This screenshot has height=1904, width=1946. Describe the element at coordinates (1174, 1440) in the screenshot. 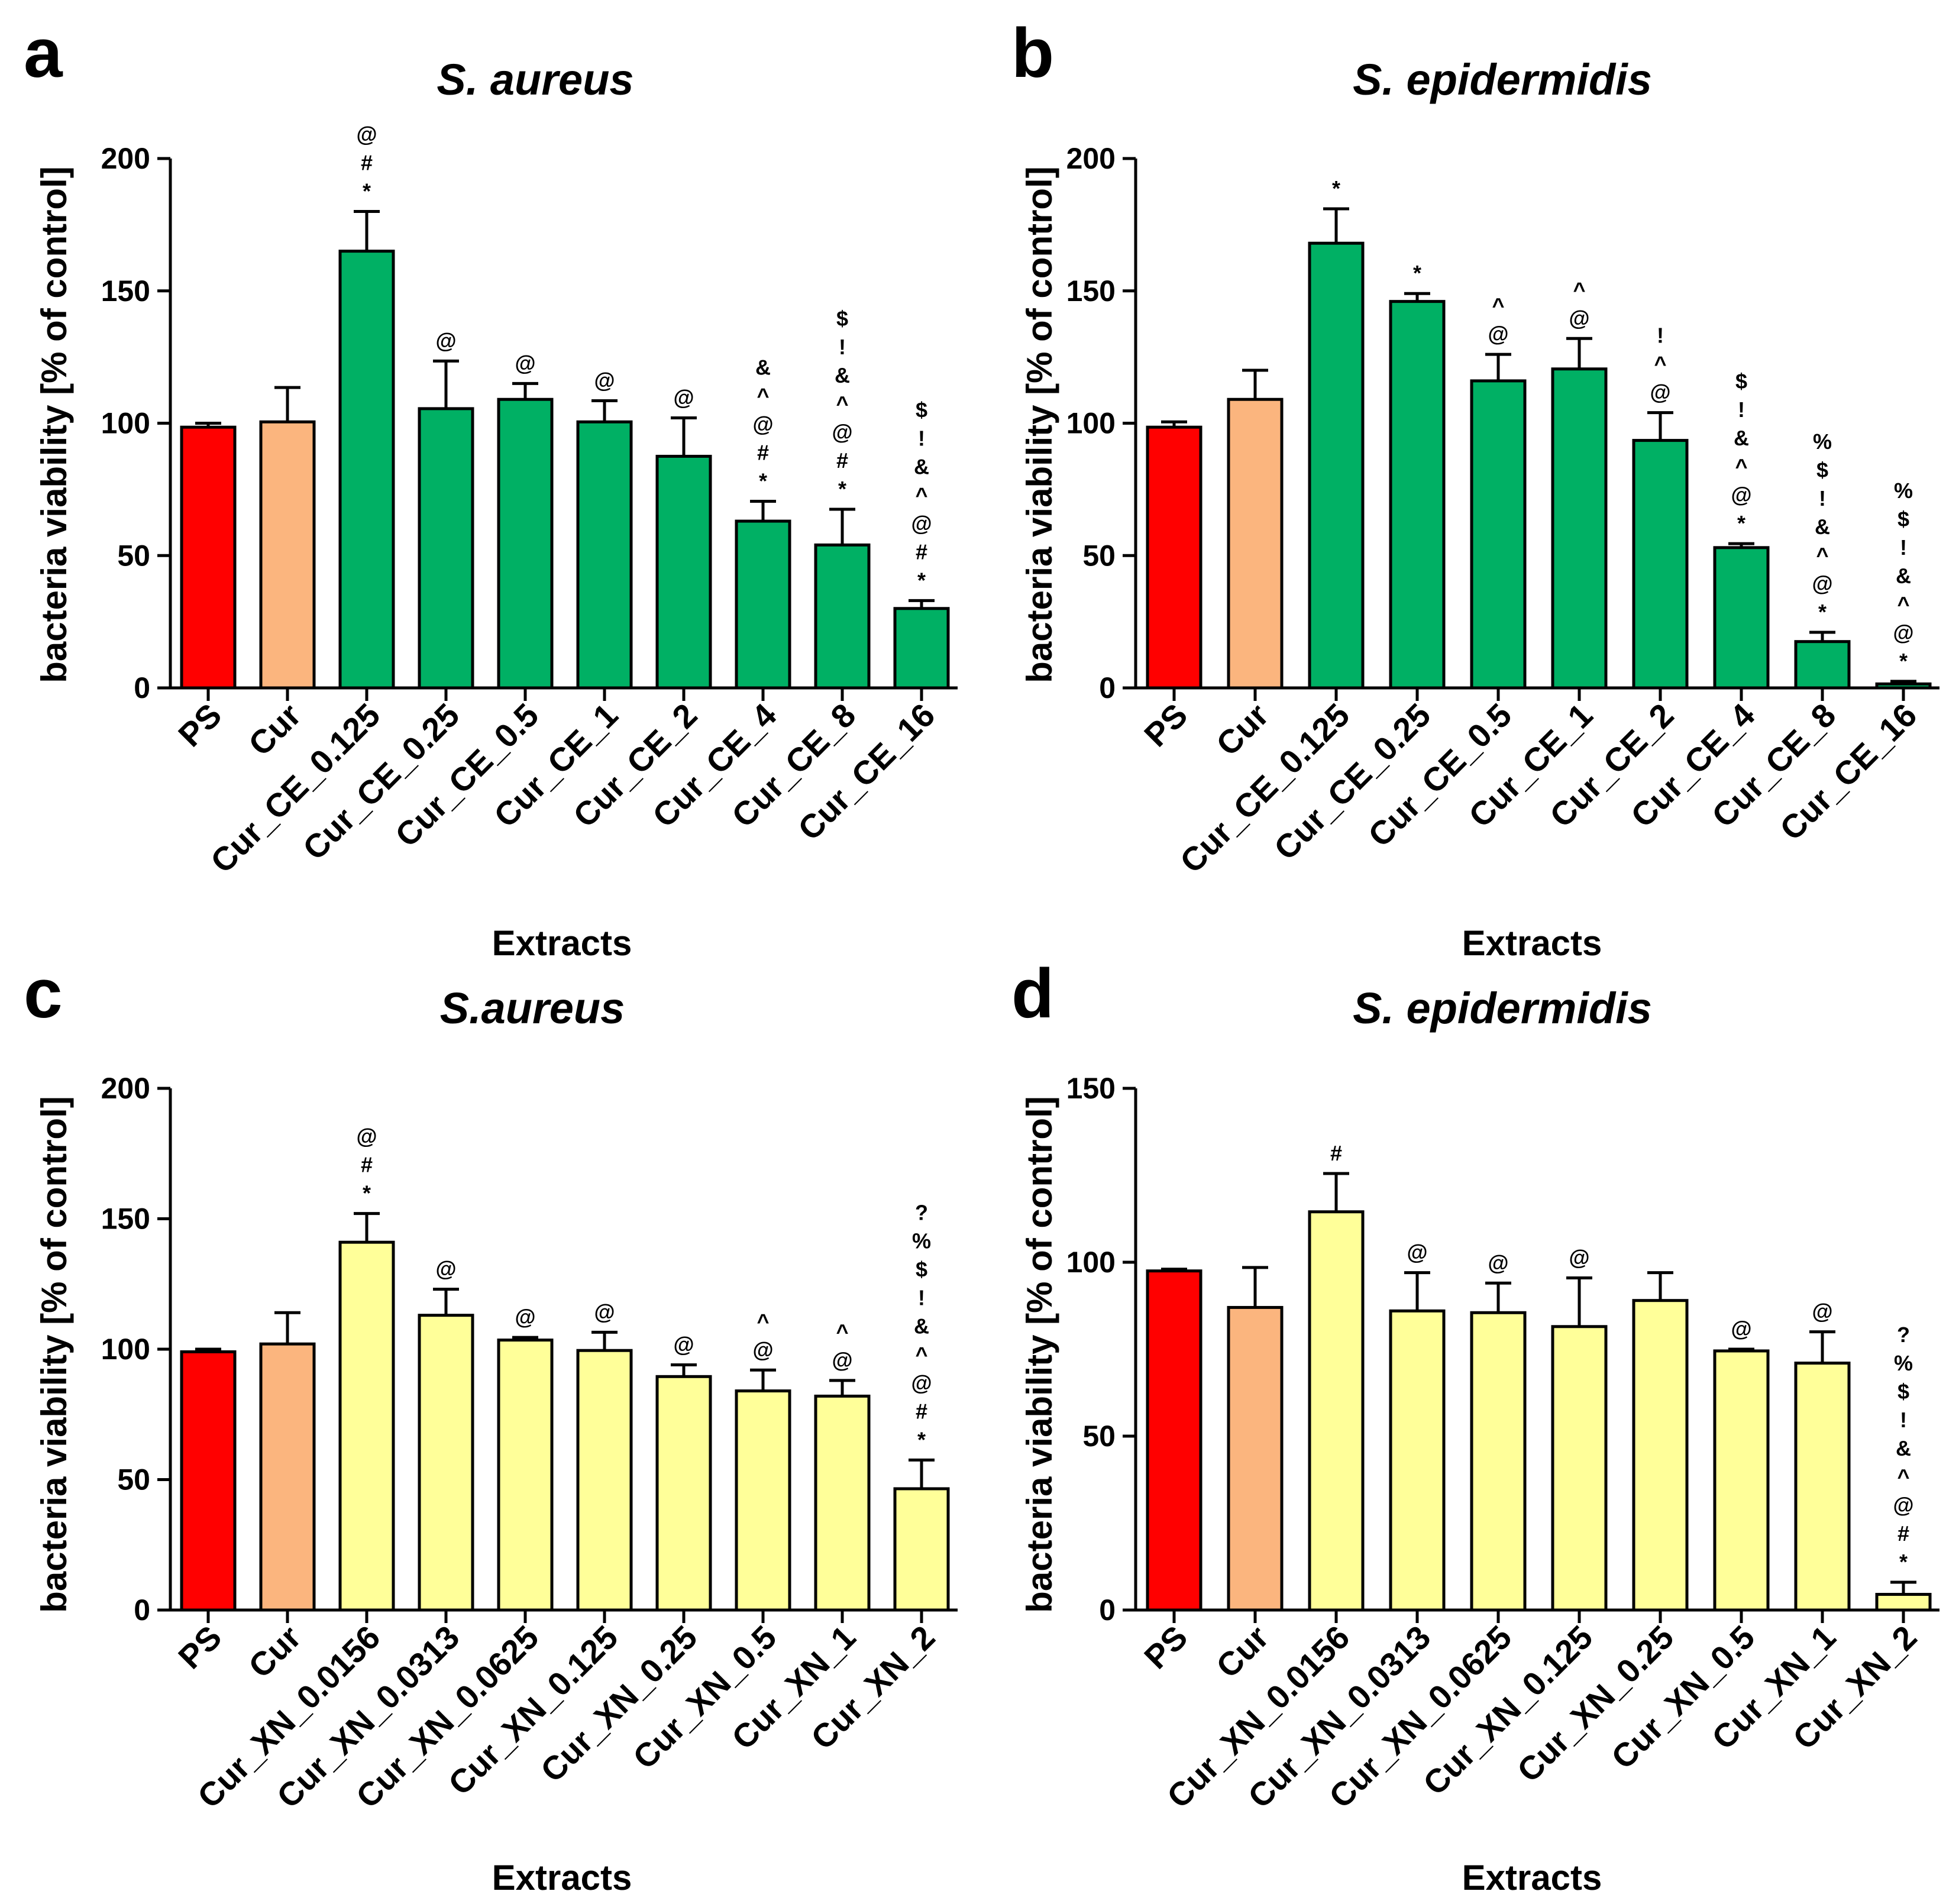

I see `bar-PS` at that location.